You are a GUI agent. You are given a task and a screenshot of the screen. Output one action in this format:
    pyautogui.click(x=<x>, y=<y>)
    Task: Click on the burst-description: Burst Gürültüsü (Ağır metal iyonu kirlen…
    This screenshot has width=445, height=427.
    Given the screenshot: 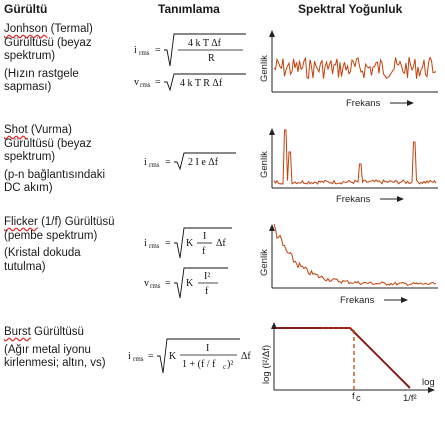 What is the action you would take?
    pyautogui.click(x=64, y=350)
    